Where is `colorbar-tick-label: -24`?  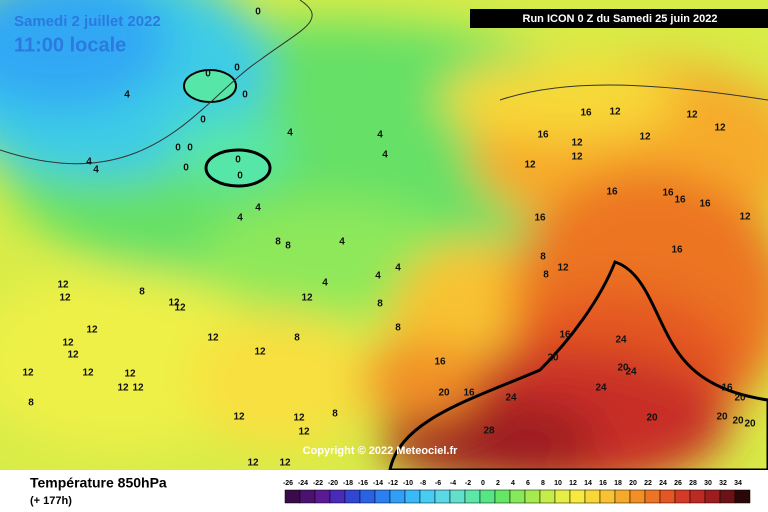 colorbar-tick-label: -24 is located at coordinates (303, 483).